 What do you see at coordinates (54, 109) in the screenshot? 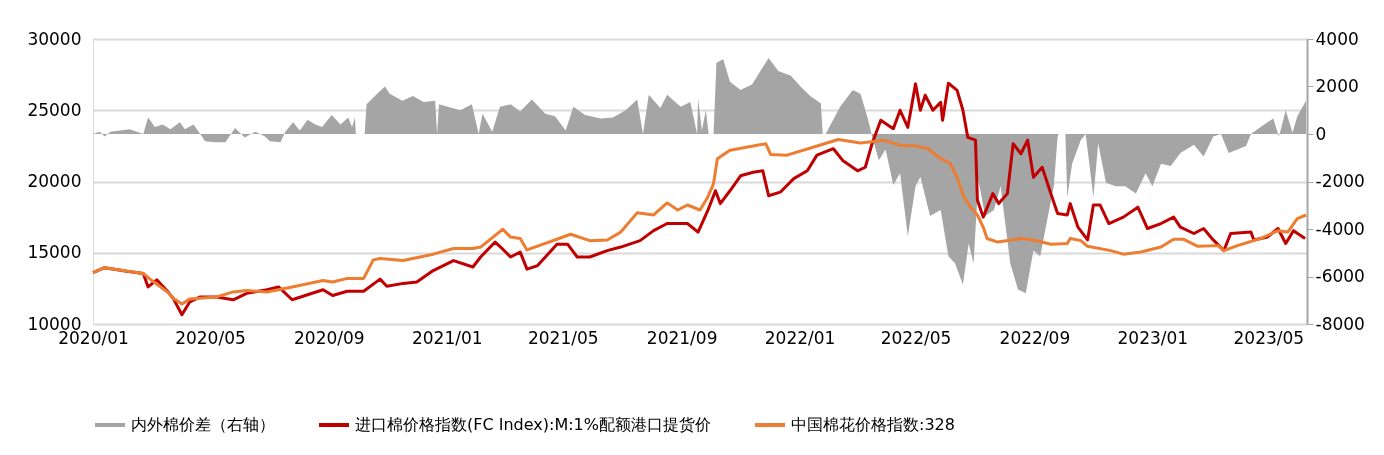
I see `y-tick-label: 25000` at bounding box center [54, 109].